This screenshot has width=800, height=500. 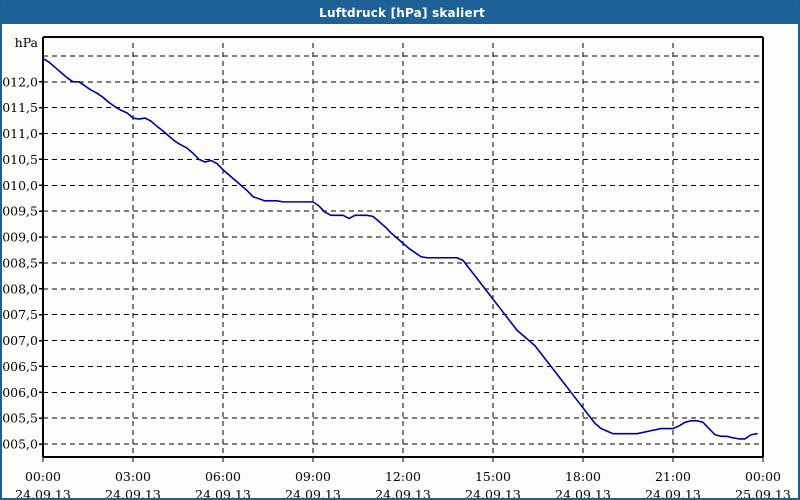 What do you see at coordinates (20, 366) in the screenshot?
I see `y-axis-tick-label: 1006,5` at bounding box center [20, 366].